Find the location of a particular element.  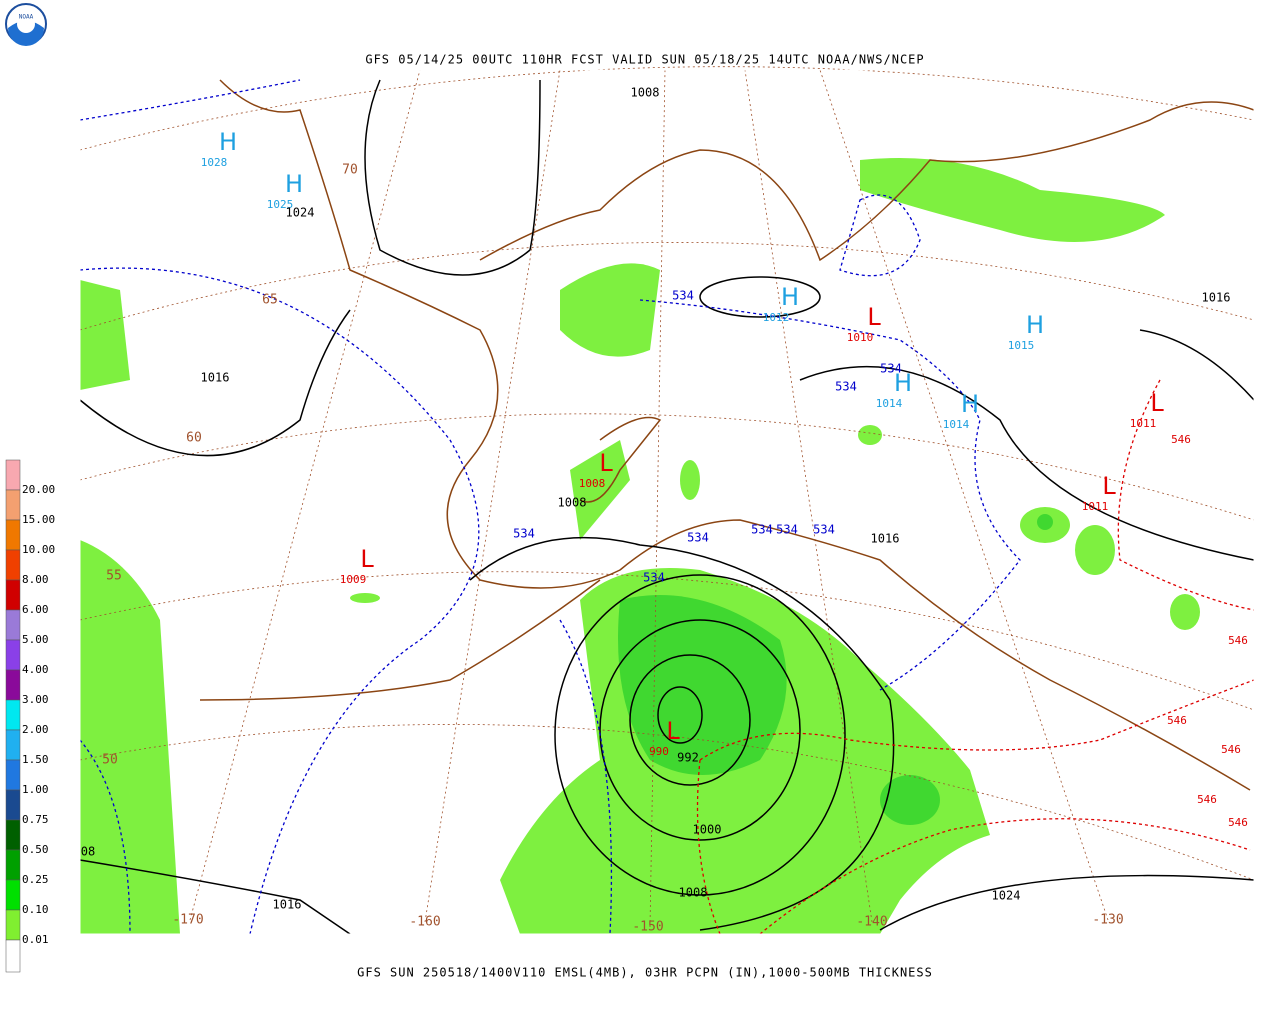

latitude-label: 50 is located at coordinates (110, 760).